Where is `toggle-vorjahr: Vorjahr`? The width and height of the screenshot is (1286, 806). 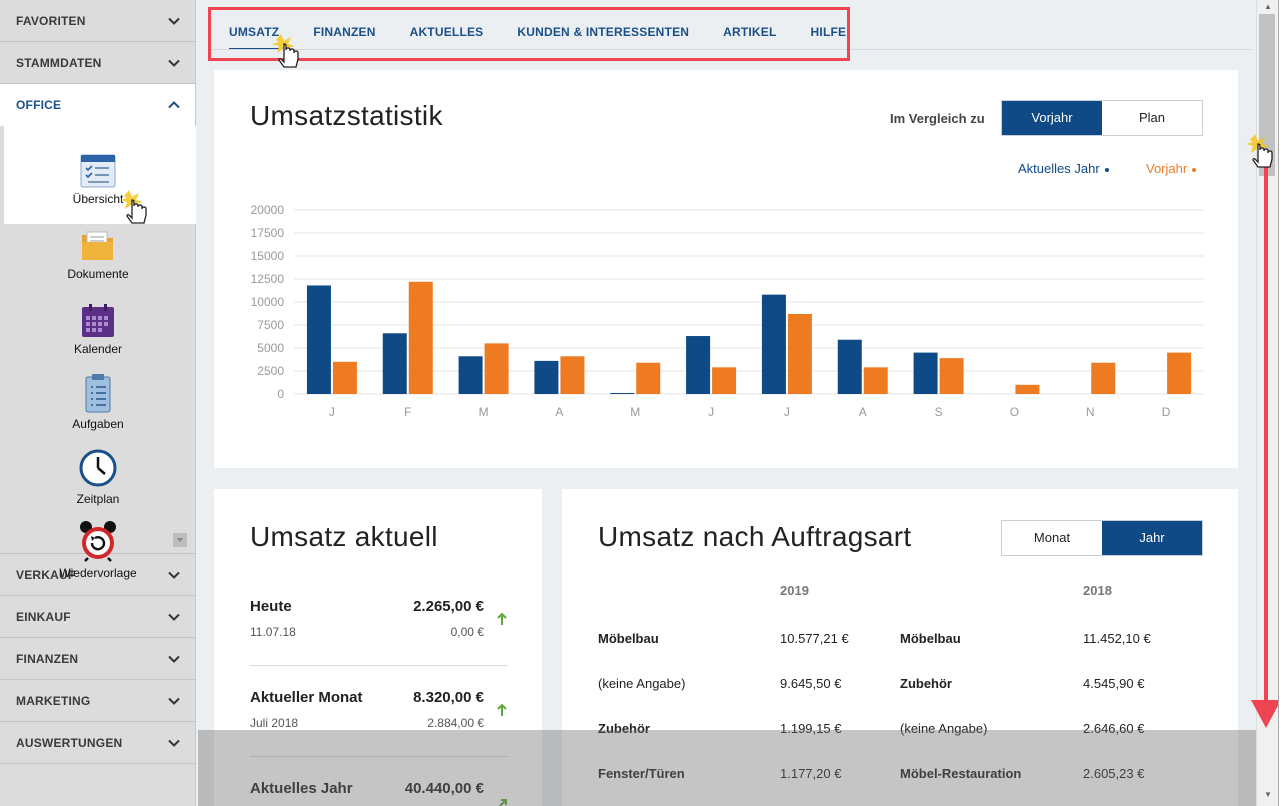 toggle-vorjahr: Vorjahr is located at coordinates (1052, 118).